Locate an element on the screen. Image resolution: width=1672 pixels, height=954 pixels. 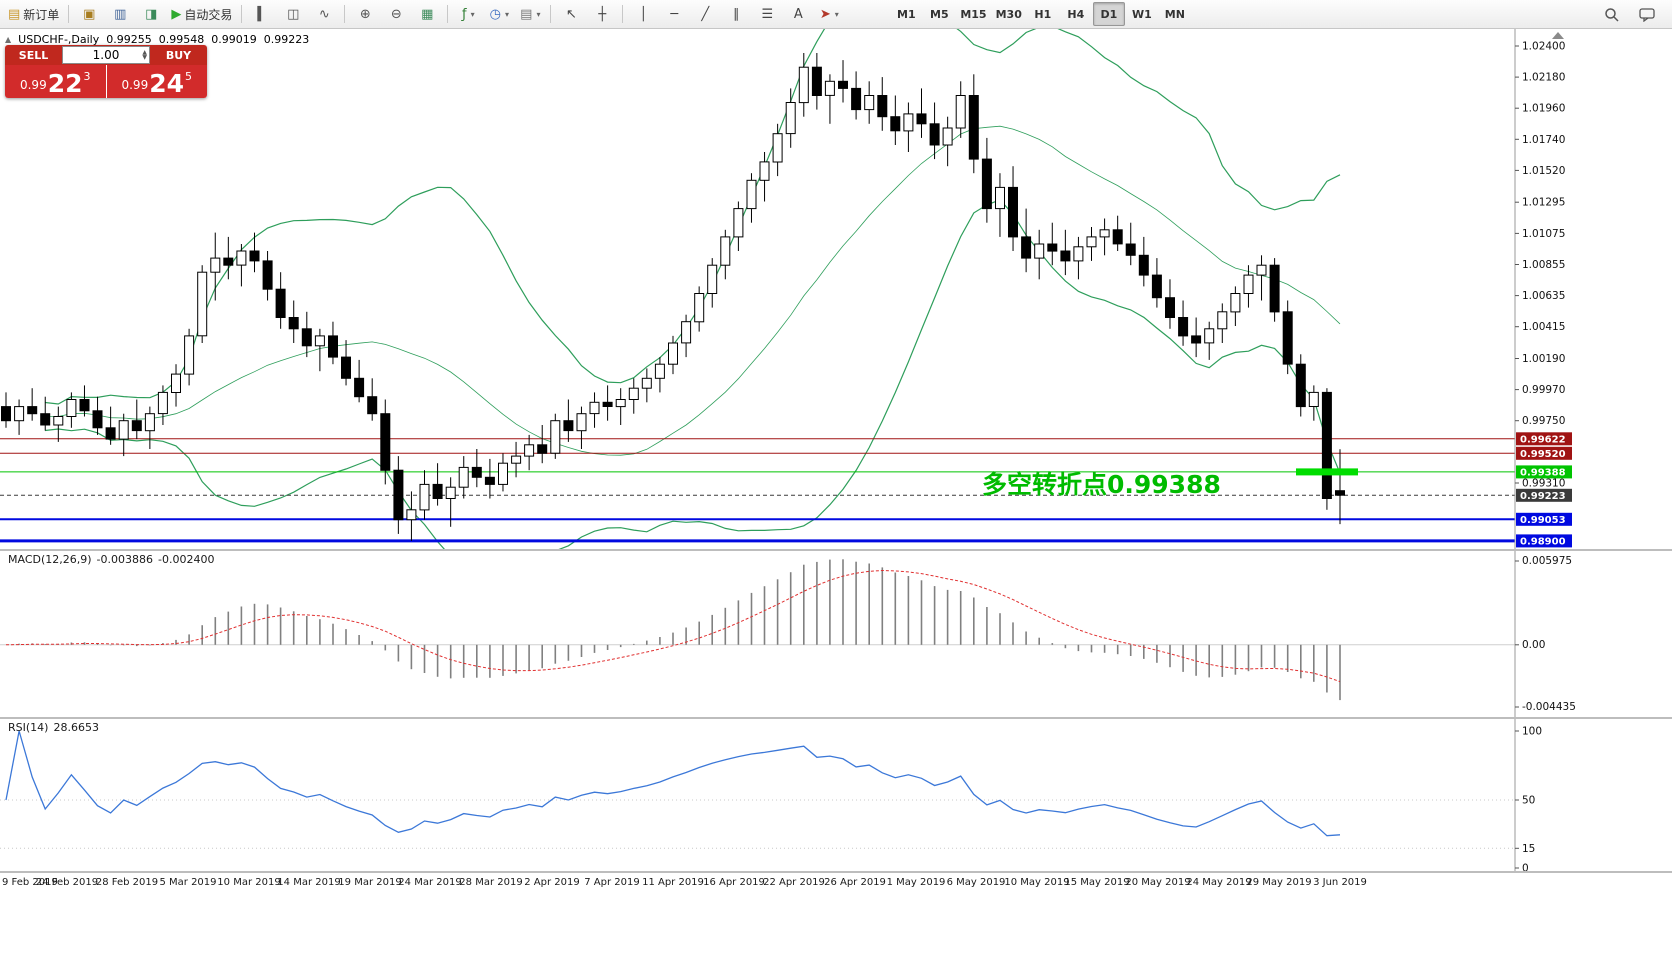
equidistant-channel-button: ∥ is located at coordinates (736, 14).